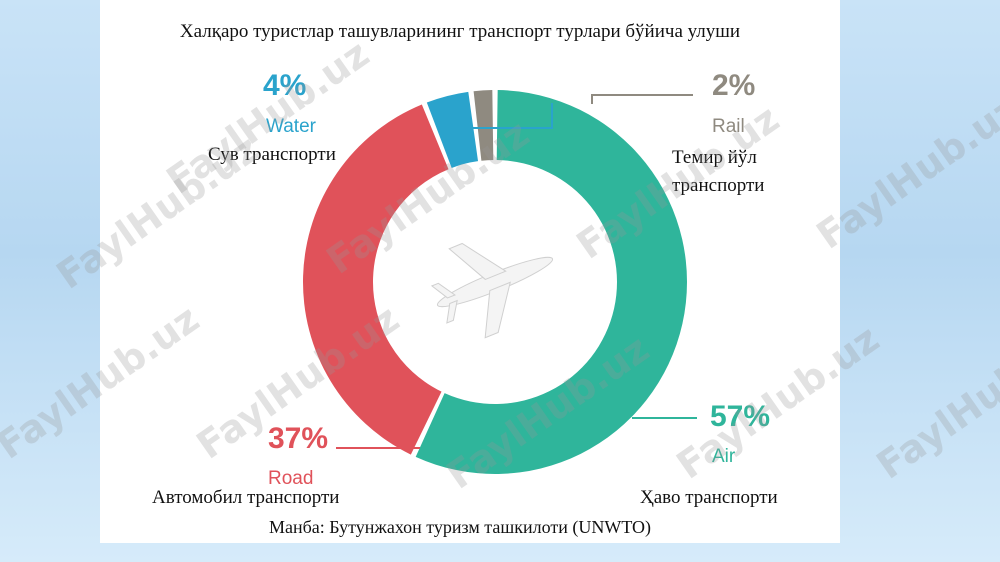  What do you see at coordinates (709, 497) in the screenshot?
I see `air-uzbek-label: Ҳаво транспорти` at bounding box center [709, 497].